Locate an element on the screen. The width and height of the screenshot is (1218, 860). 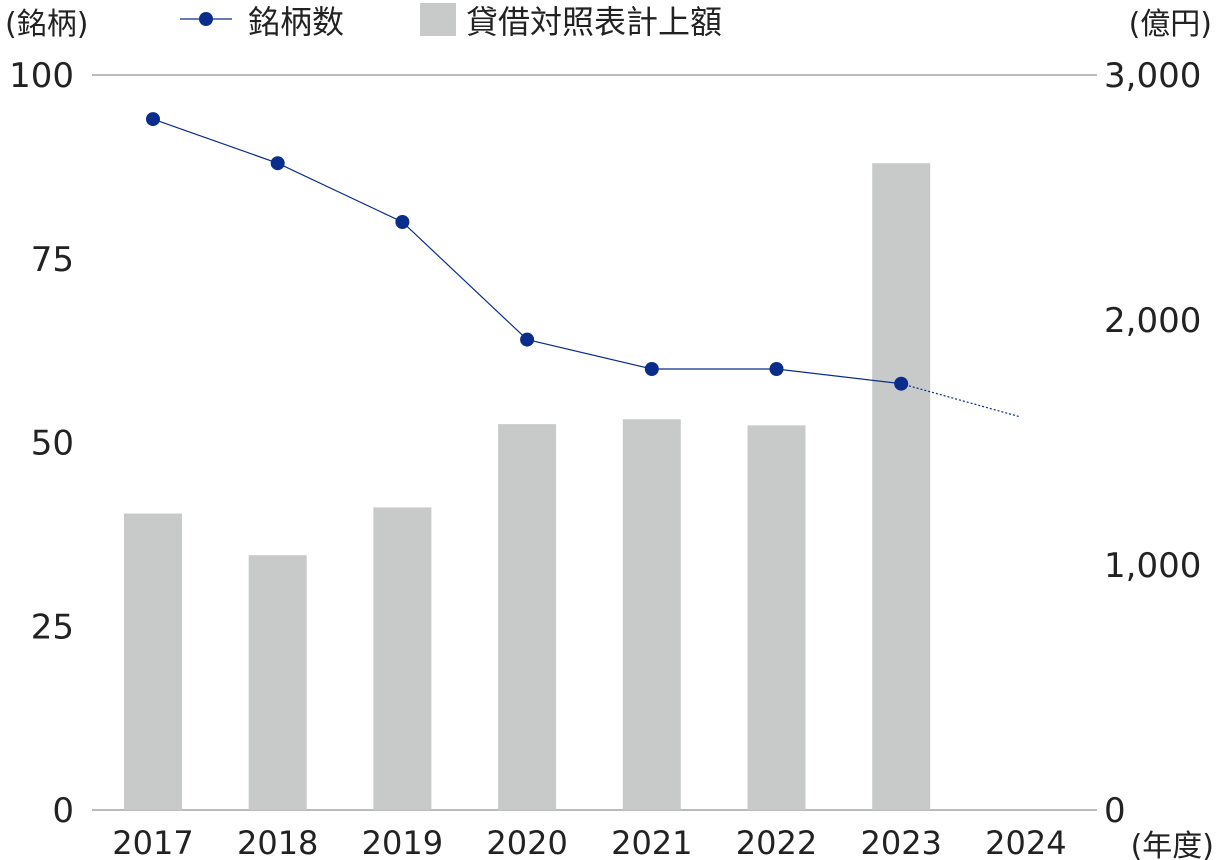
left-tick-label: 0 is located at coordinates (63, 811).